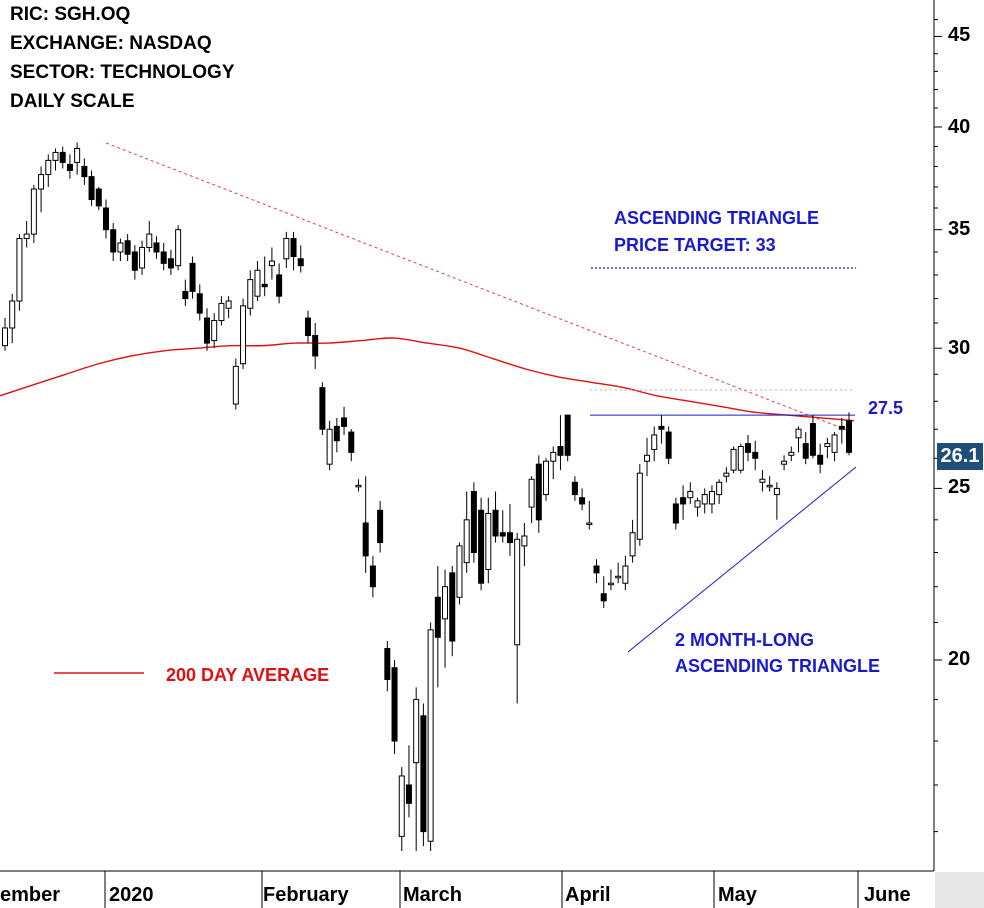 This screenshot has width=984, height=908. Describe the element at coordinates (742, 559) in the screenshot. I see `ascending-support-line` at that location.